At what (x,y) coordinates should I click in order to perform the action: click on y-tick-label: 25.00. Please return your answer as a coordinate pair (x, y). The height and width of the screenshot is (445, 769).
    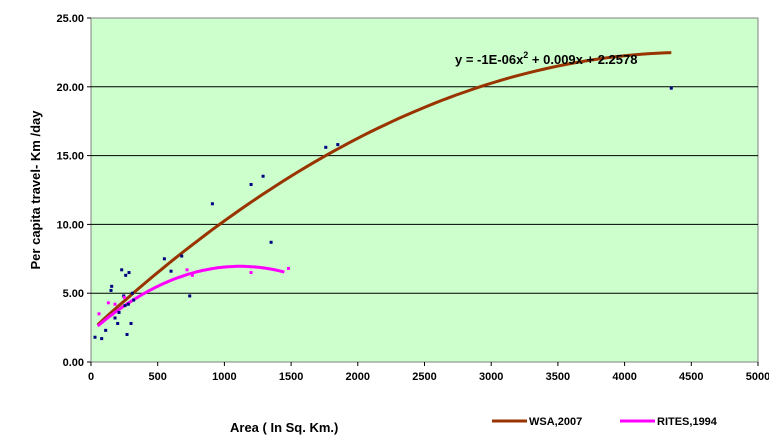
    Looking at the image, I should click on (70, 19).